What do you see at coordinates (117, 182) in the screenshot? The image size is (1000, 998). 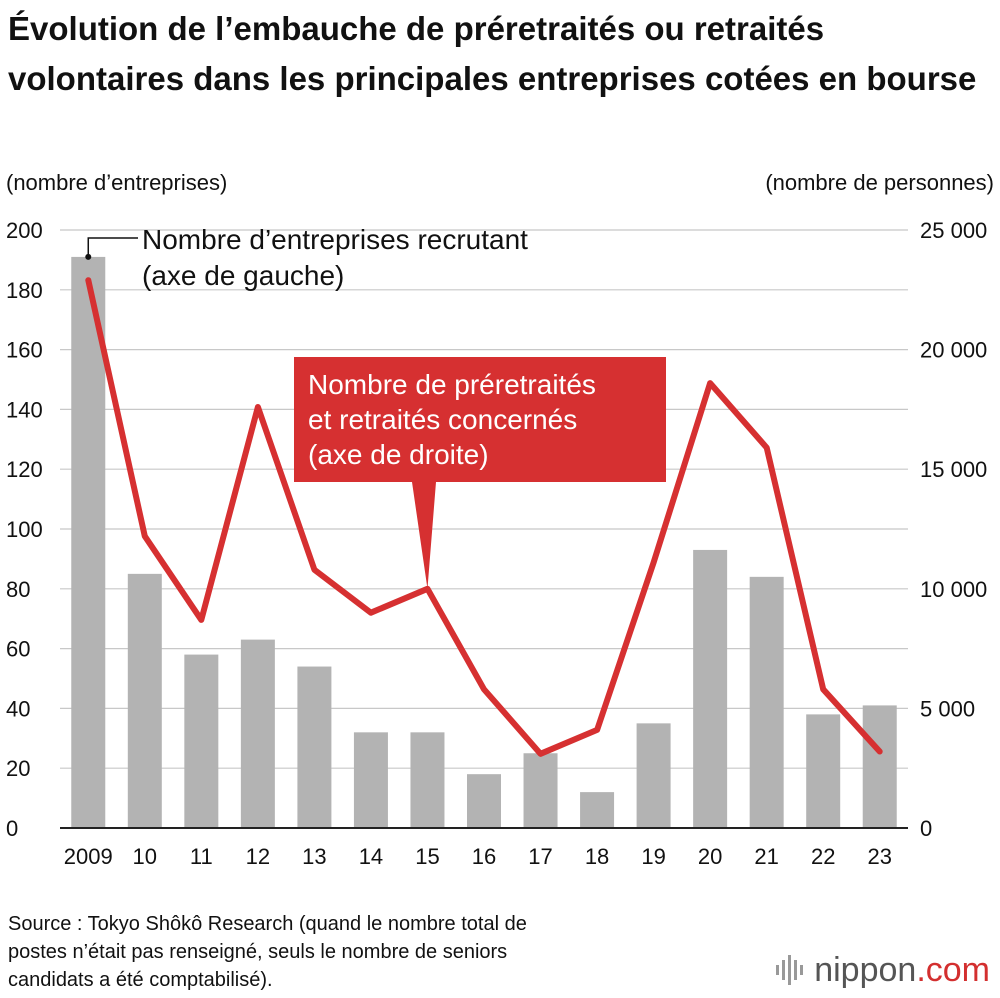 I see `y-axis-left-label: (nombre d’entreprises)` at bounding box center [117, 182].